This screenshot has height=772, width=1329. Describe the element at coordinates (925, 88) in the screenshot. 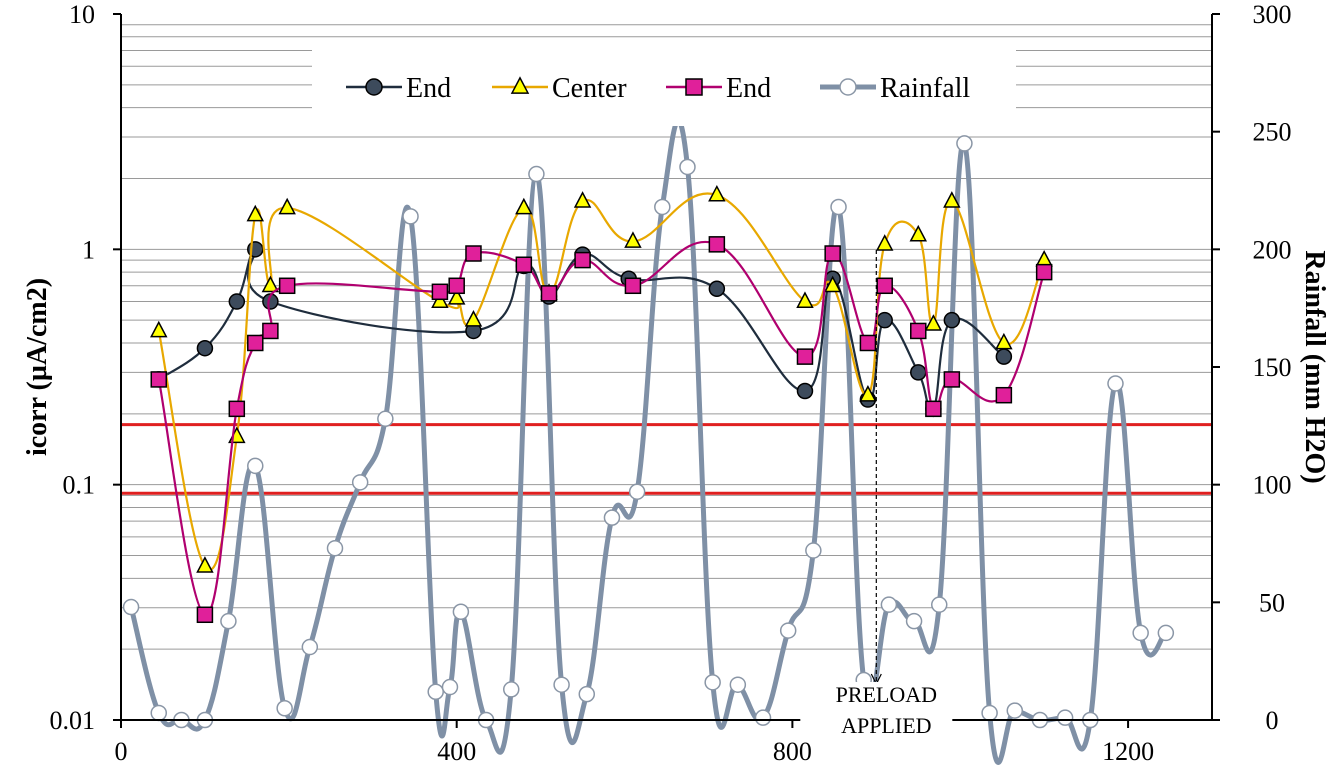

I see `legend-label: Rainfall` at that location.